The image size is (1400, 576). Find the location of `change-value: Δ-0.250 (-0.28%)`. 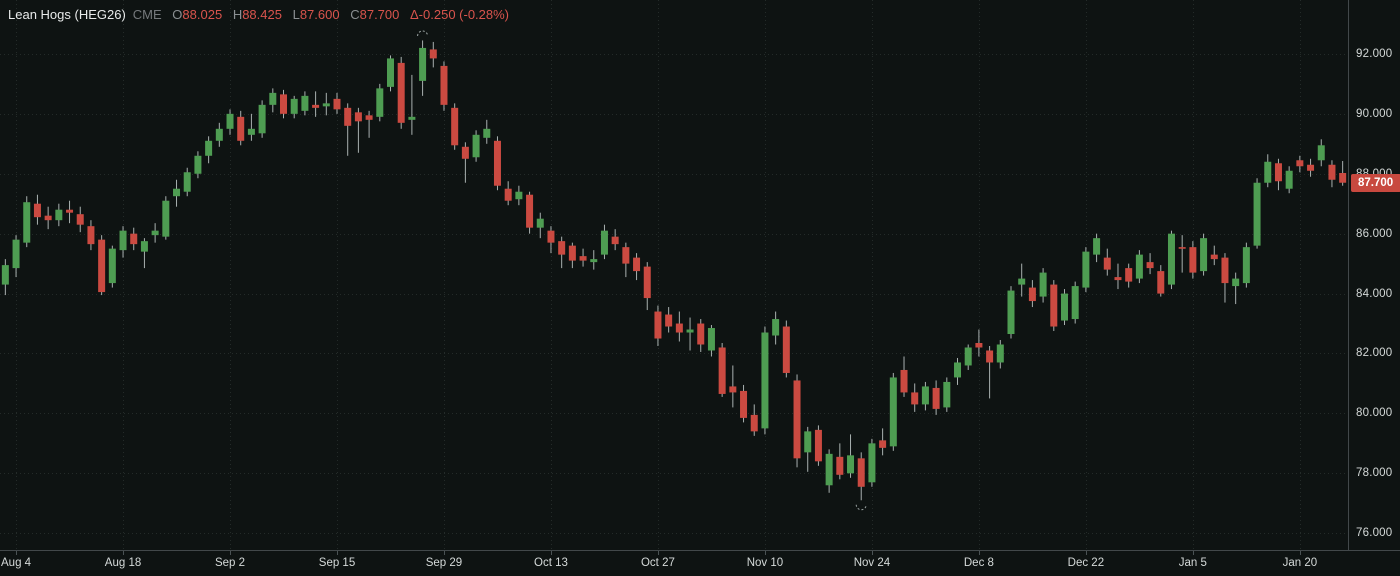

change-value: Δ-0.250 (-0.28%) is located at coordinates (460, 14).